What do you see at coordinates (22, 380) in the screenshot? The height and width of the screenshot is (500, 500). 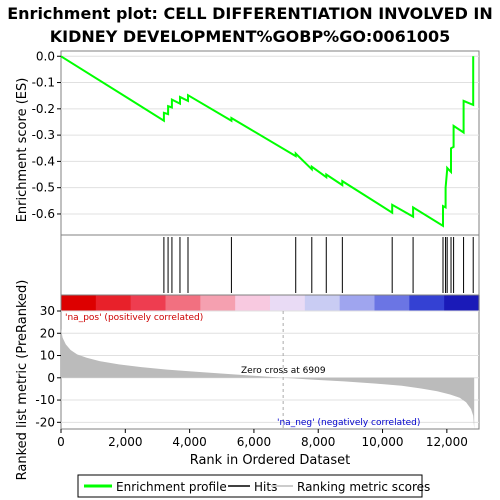 I see `metric-y-axis-label: Ranked list metric (PreRanked)` at bounding box center [22, 380].